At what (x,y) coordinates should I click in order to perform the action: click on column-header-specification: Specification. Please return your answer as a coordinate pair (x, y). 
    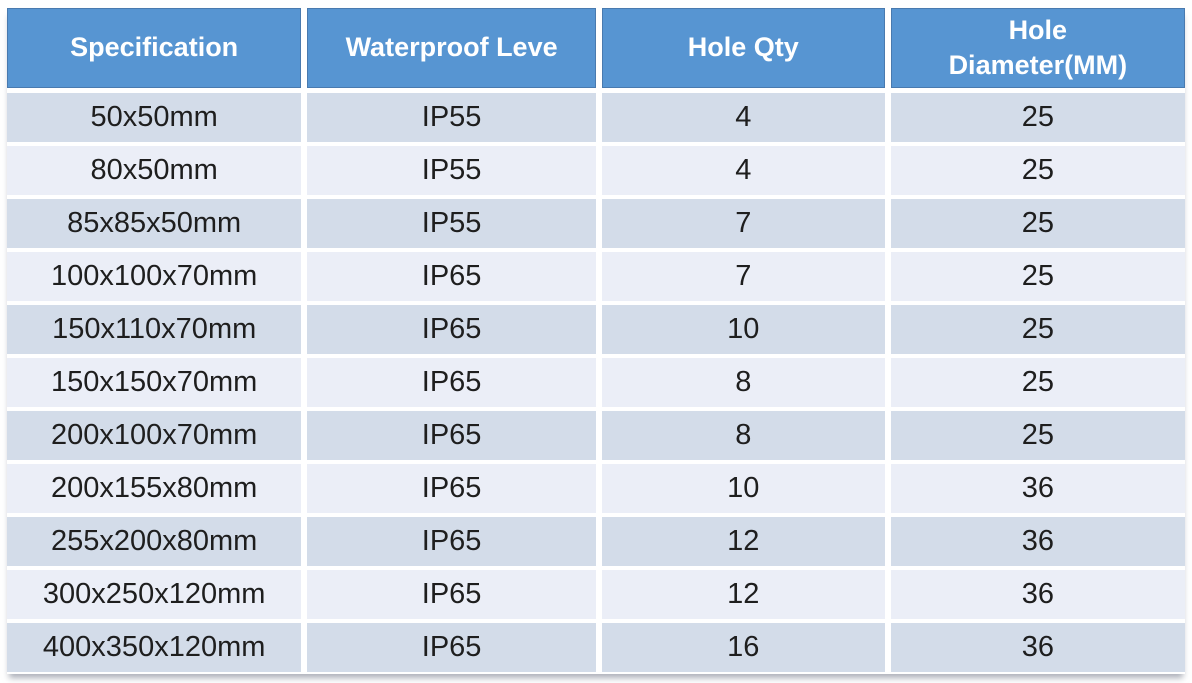
    Looking at the image, I should click on (154, 48).